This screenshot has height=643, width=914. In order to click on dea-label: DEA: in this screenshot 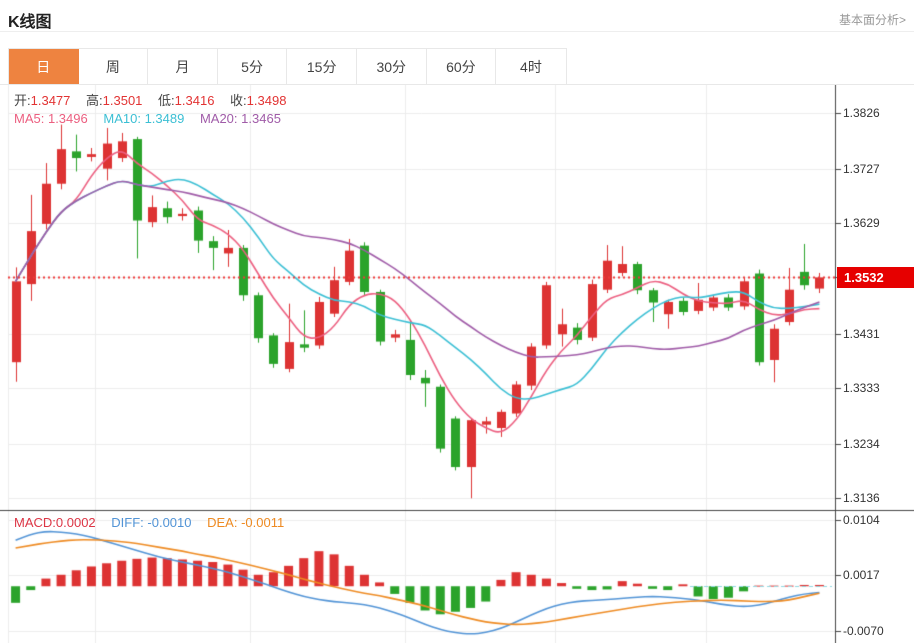, I will do `click(222, 522)`.